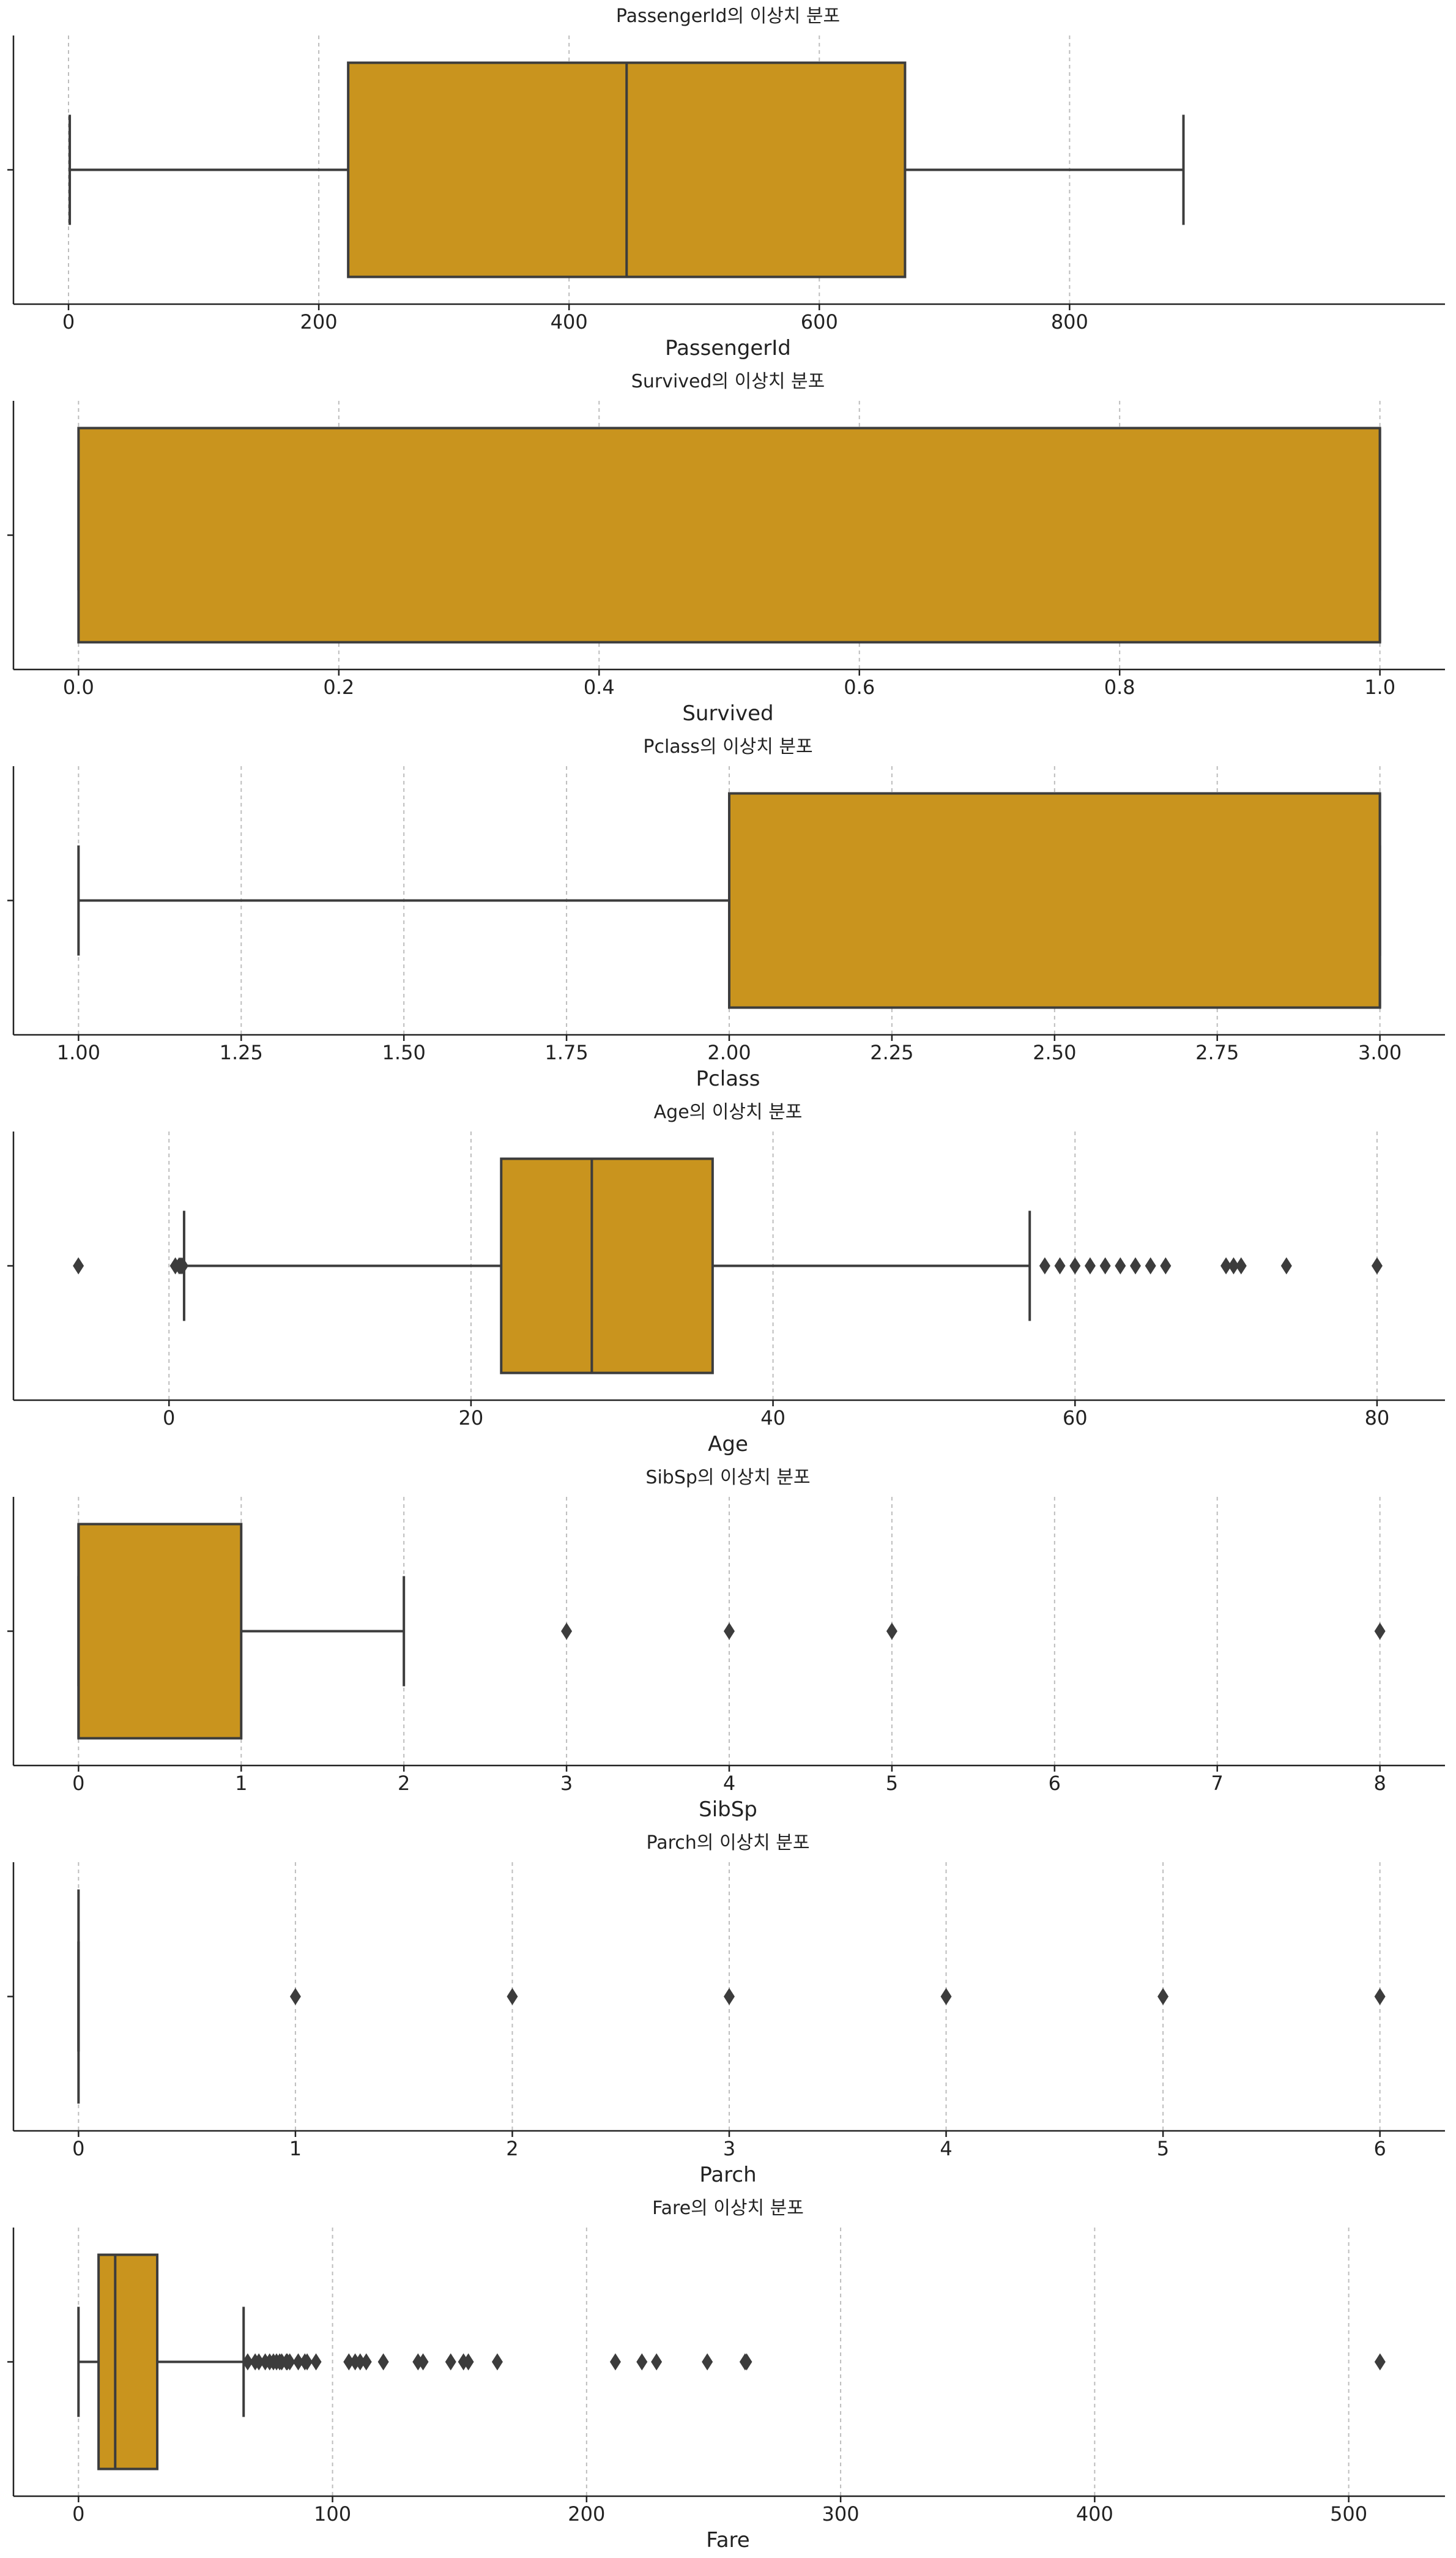 Image resolution: width=1456 pixels, height=2558 pixels. What do you see at coordinates (339, 687) in the screenshot?
I see `x-tick-label: 0.2` at bounding box center [339, 687].